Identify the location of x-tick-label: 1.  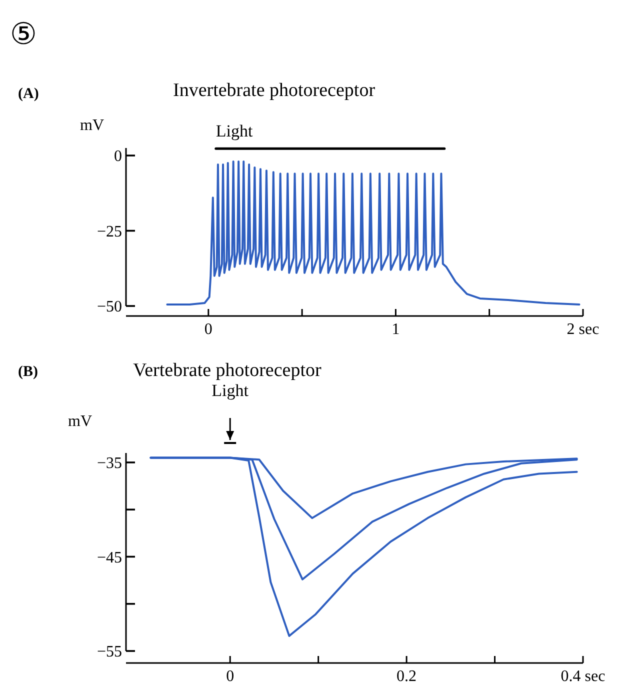
(396, 329).